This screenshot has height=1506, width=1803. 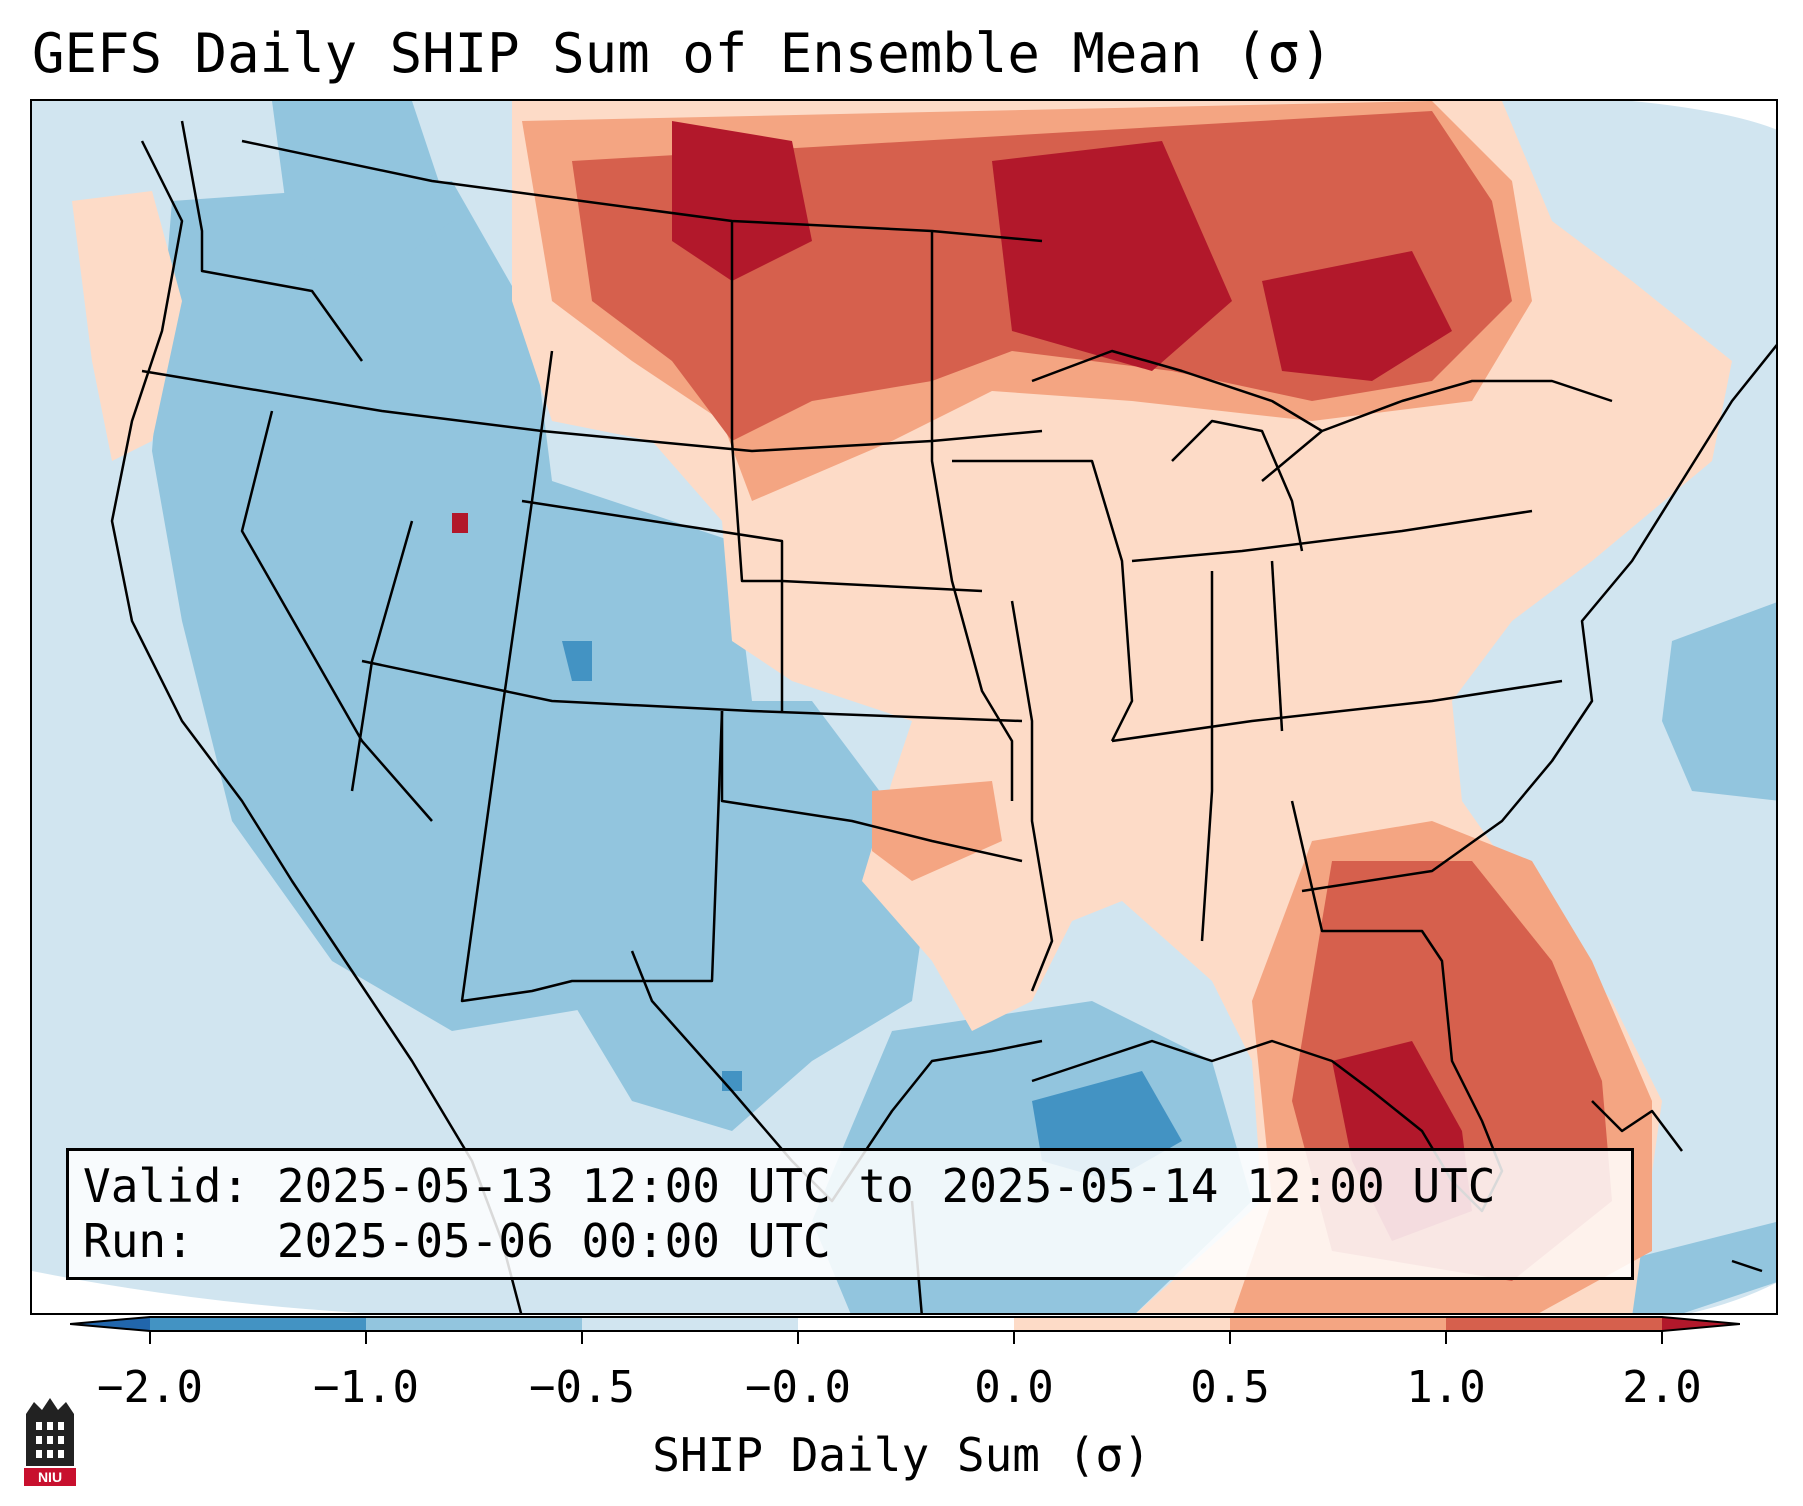 I want to click on colorbar-tick-label: −2.0, so click(x=150, y=1387).